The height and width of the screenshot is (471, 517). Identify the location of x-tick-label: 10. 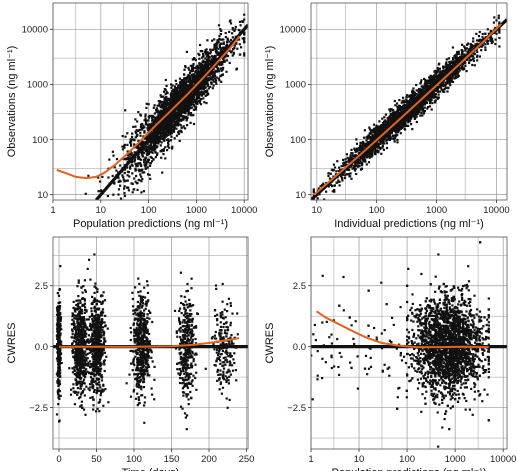
(101, 210).